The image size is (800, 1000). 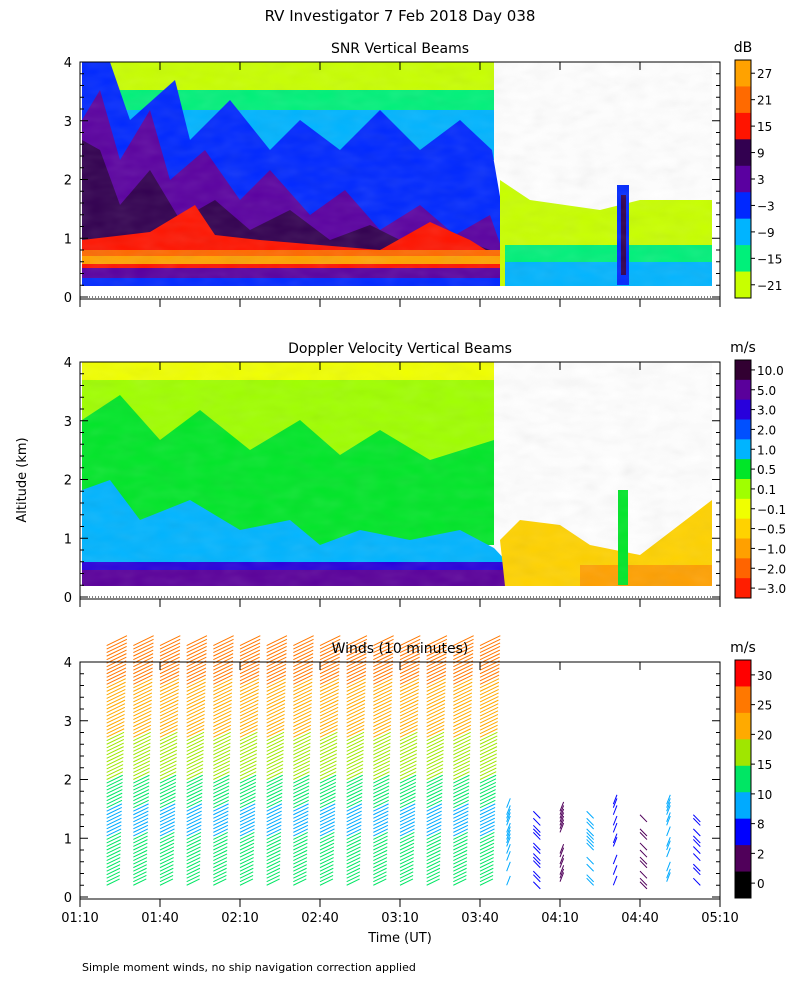 I want to click on figure-title: RV Investigator 7 Feb 2018 Day 038, so click(x=400, y=16).